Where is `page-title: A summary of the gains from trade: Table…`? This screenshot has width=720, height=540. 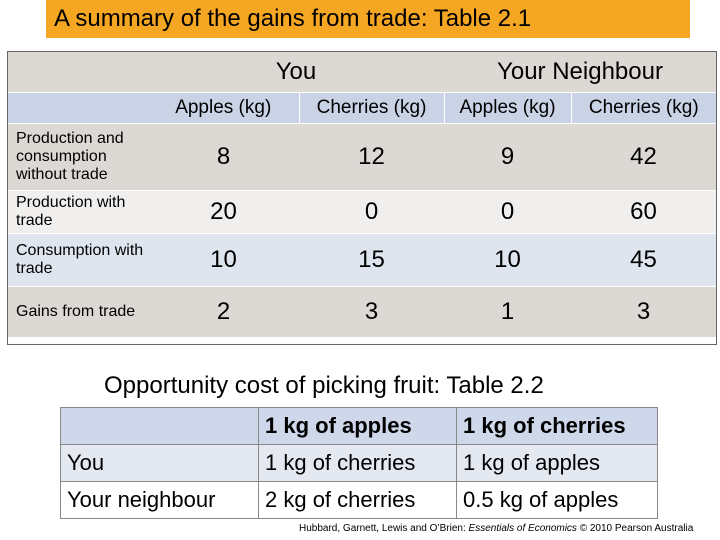 page-title: A summary of the gains from trade: Table… is located at coordinates (293, 18).